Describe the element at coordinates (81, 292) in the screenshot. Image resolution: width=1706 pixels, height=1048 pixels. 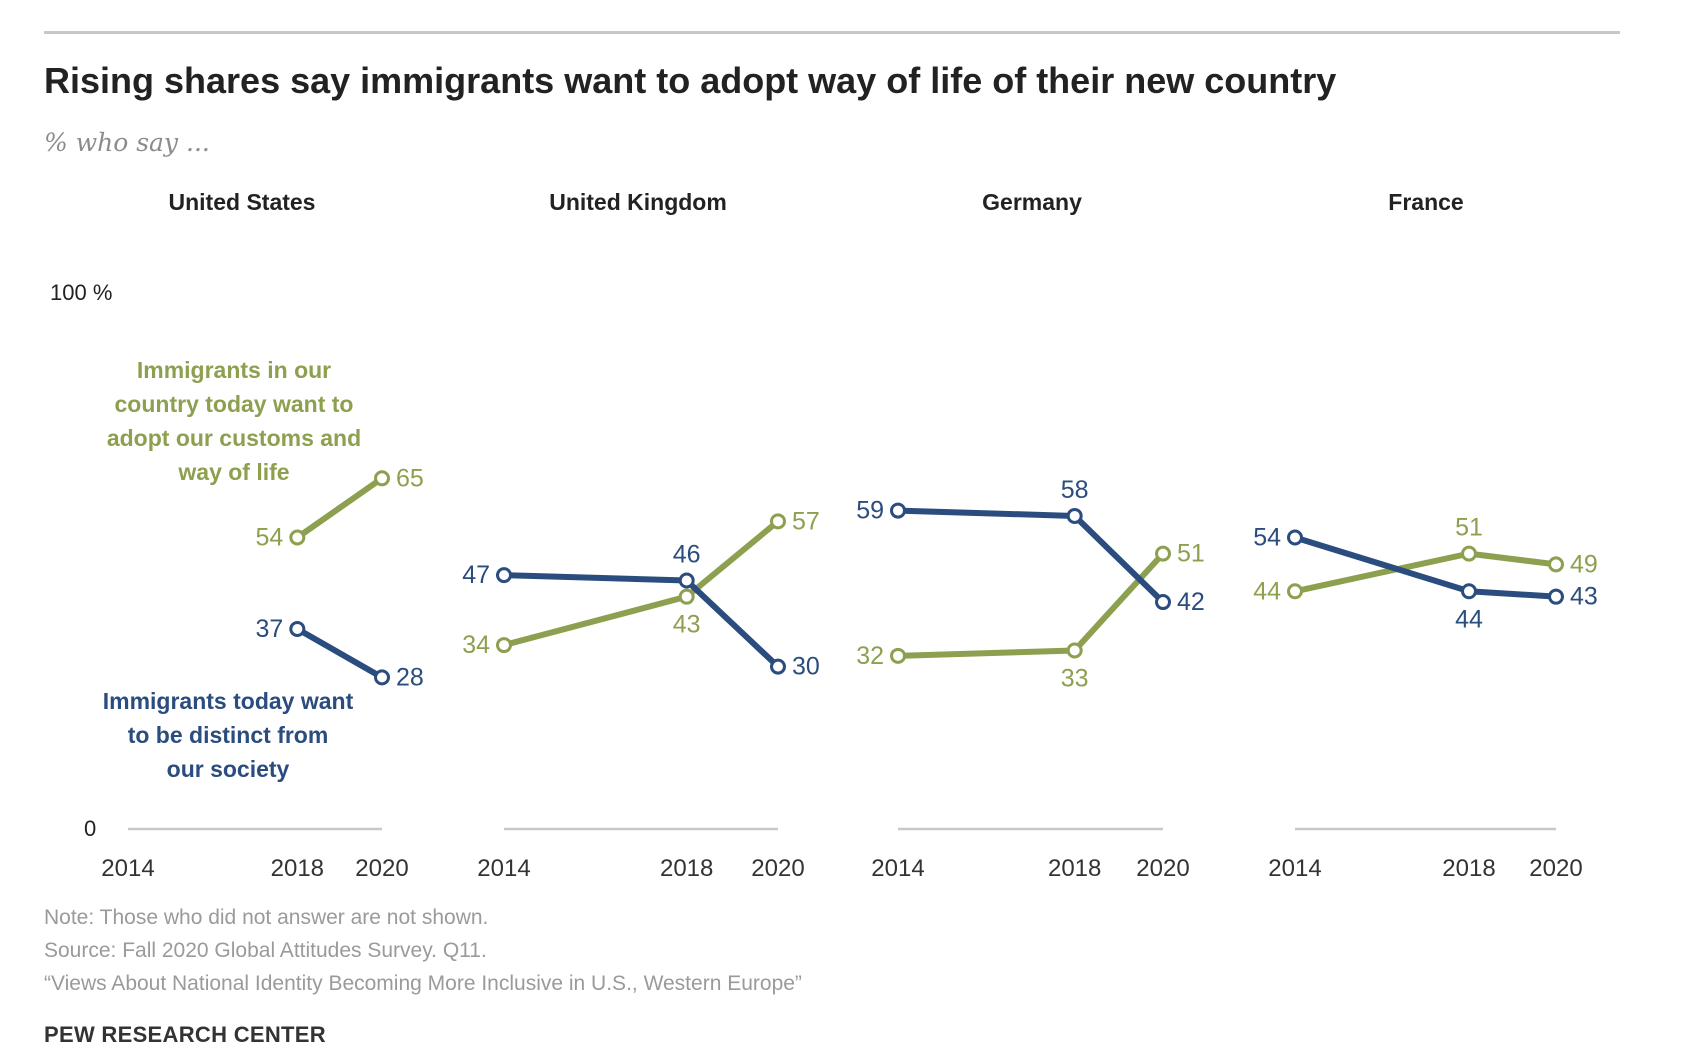
I see `y-axis-max-label: 100 %` at that location.